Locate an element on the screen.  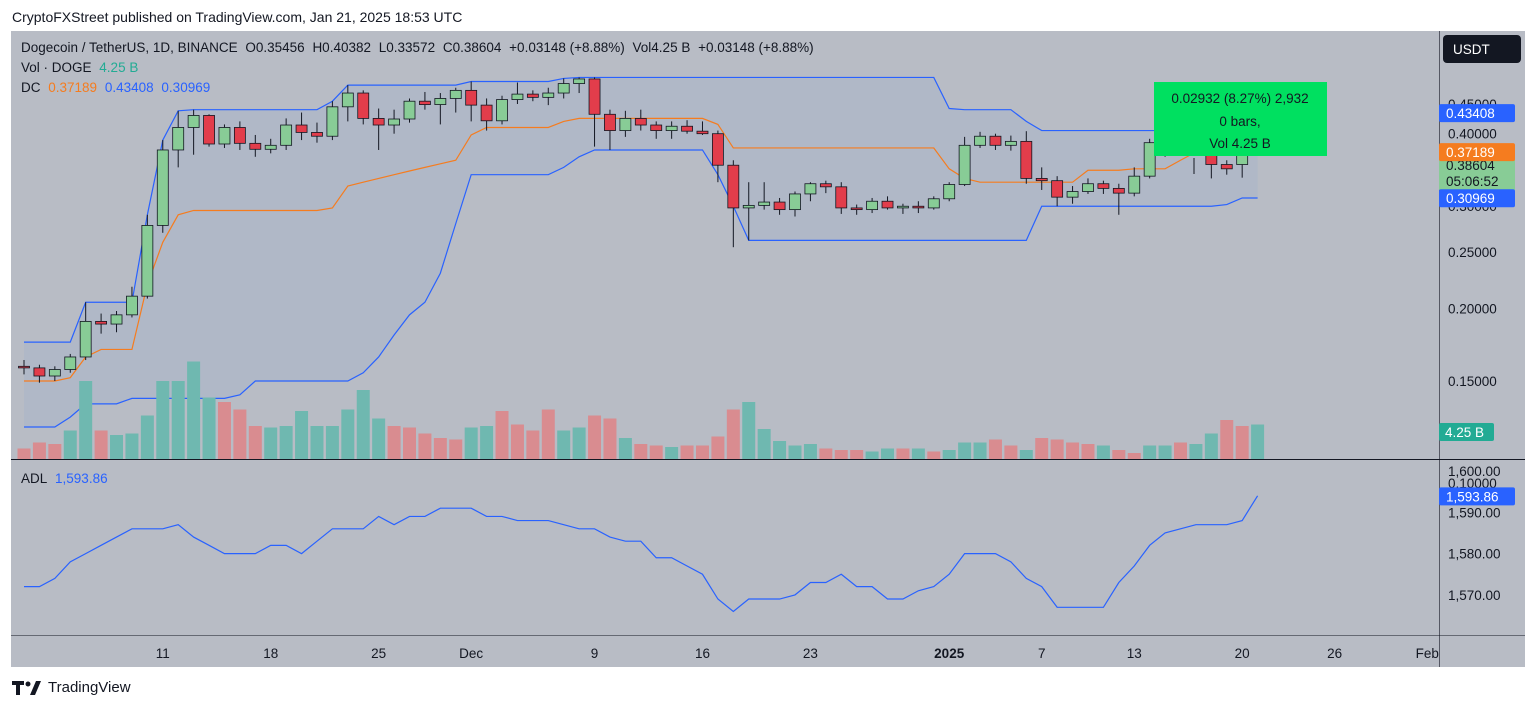
volume-label: Vol · DOGE is located at coordinates (56, 67).